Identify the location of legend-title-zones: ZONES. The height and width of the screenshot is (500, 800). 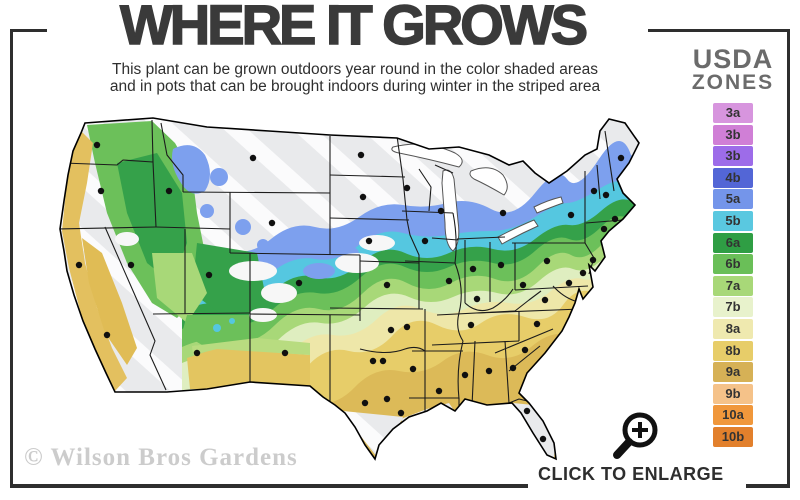
(733, 82).